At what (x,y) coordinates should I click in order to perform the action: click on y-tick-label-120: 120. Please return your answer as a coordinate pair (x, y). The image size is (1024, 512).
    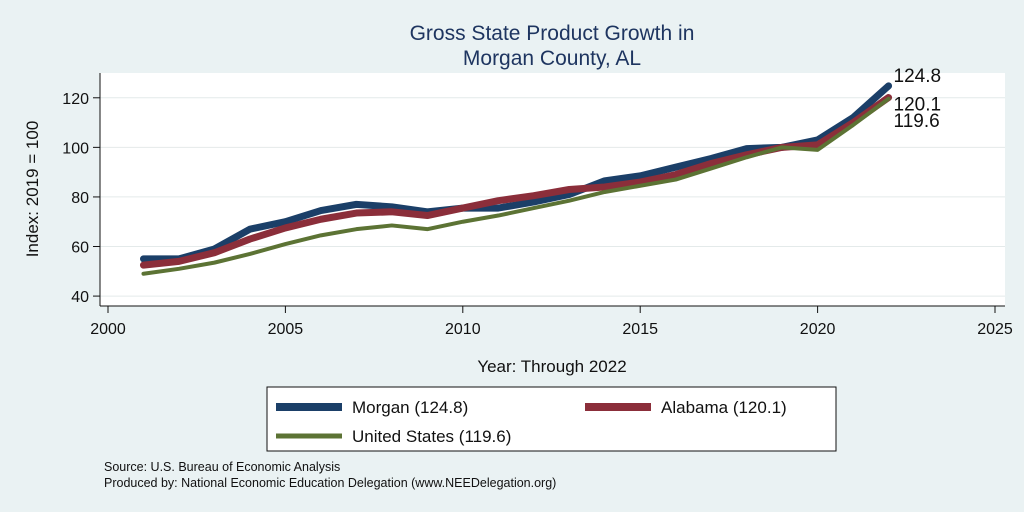
    Looking at the image, I should click on (75, 99).